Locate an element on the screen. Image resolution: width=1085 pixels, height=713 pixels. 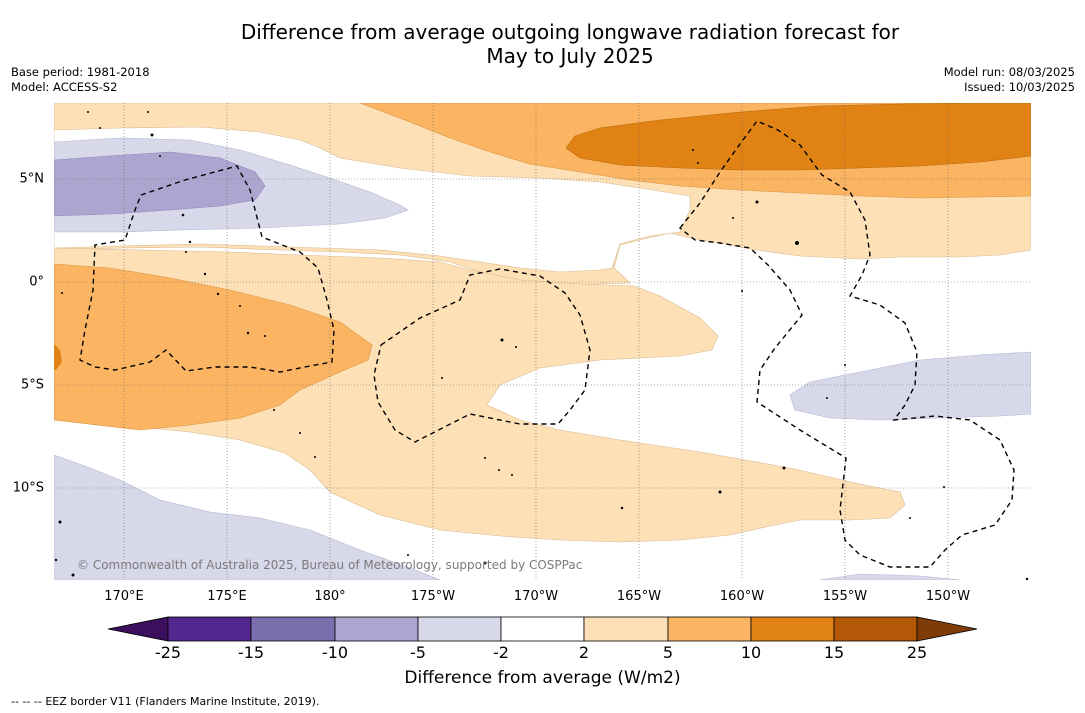
anomaly-light-purple-southeast is located at coordinates (890, 576).